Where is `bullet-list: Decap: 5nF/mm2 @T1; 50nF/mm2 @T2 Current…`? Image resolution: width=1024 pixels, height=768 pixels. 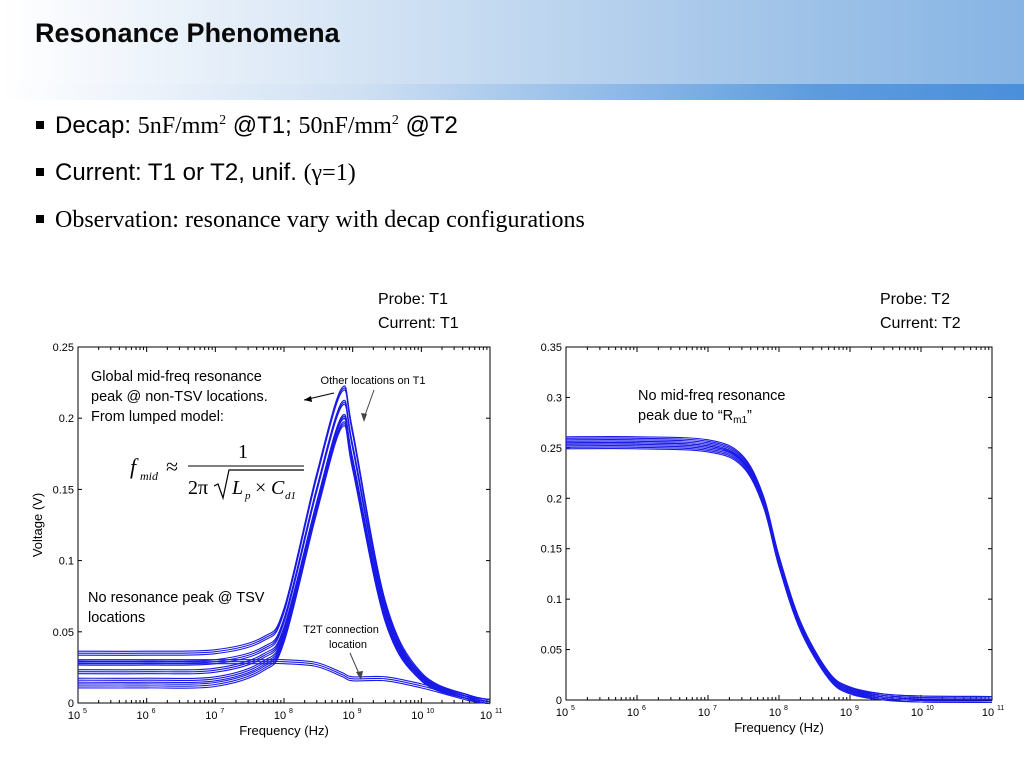 bullet-list: Decap: 5nF/mm2 @T1; 50nF/mm2 @T2 Current… is located at coordinates (310, 182).